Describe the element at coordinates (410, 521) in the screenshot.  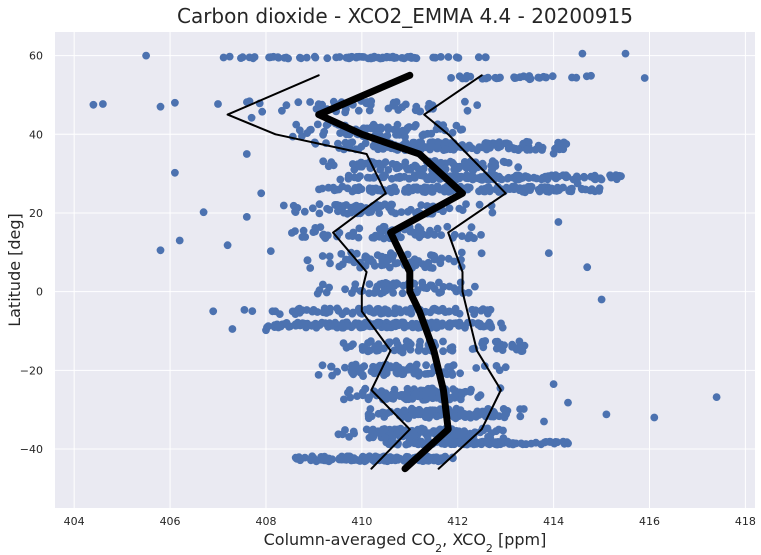
I see `x-tick-labels: 404 406 408 410 412 414 416 418` at that location.